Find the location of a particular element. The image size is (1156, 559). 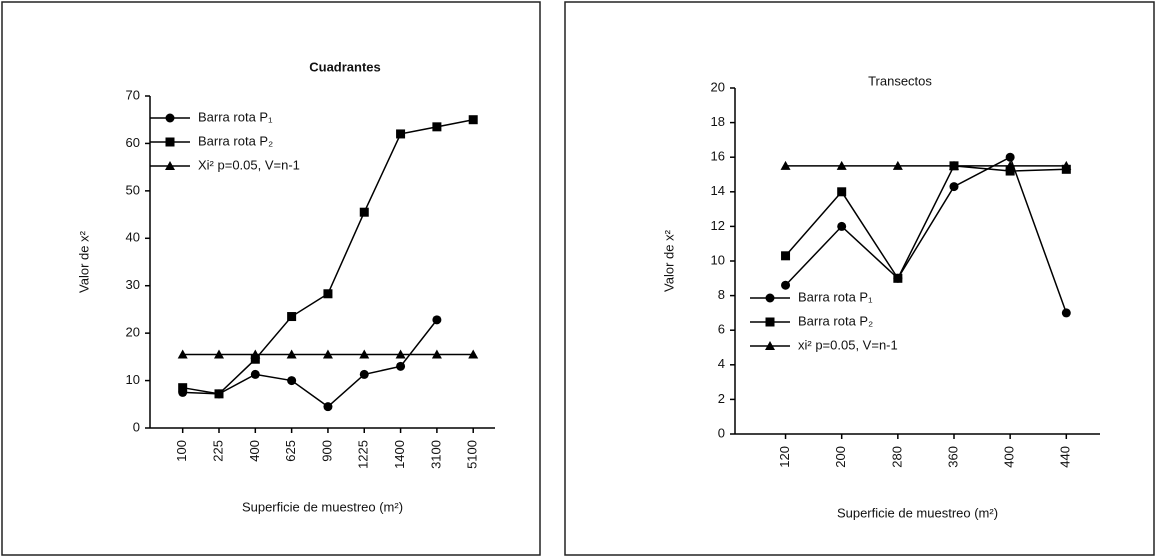

x-tick-label: 100 is located at coordinates (181, 451).